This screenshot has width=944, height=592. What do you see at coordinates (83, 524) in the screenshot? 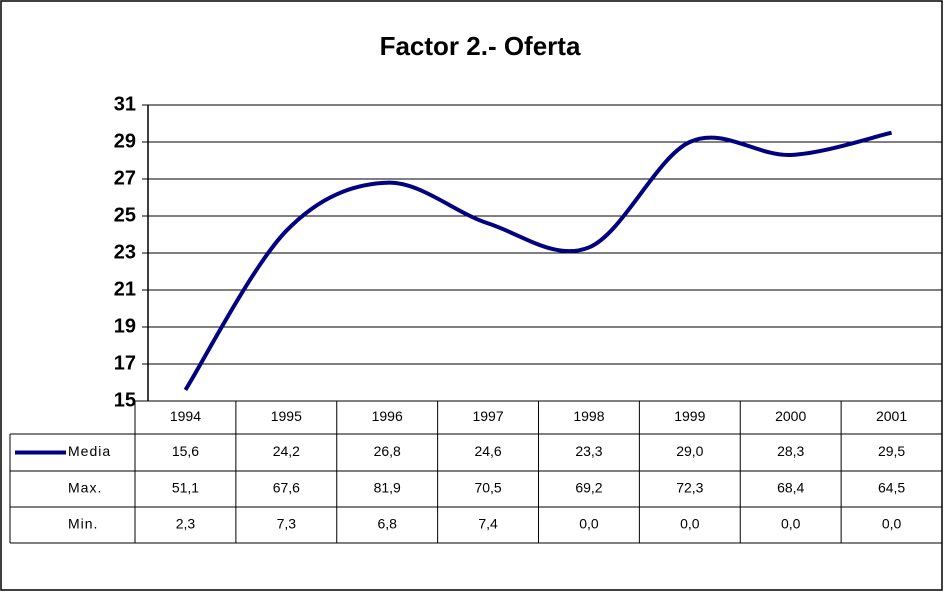
I see `table-row-label: Min.` at bounding box center [83, 524].